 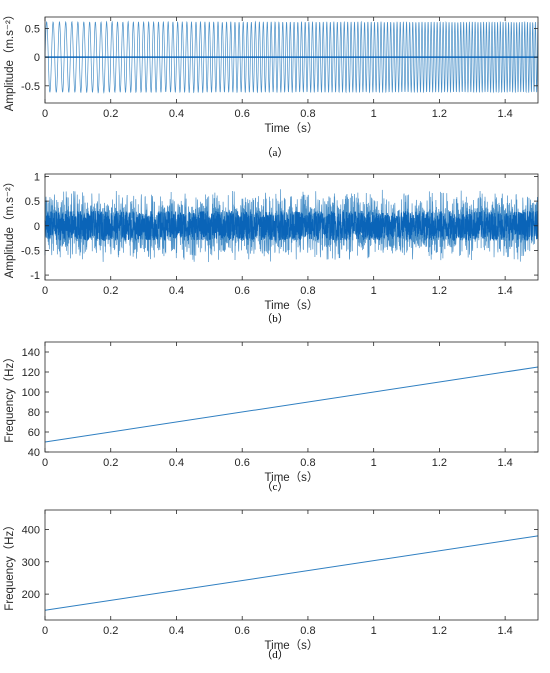 I want to click on subplot-caption: （a）, so click(x=275, y=152).